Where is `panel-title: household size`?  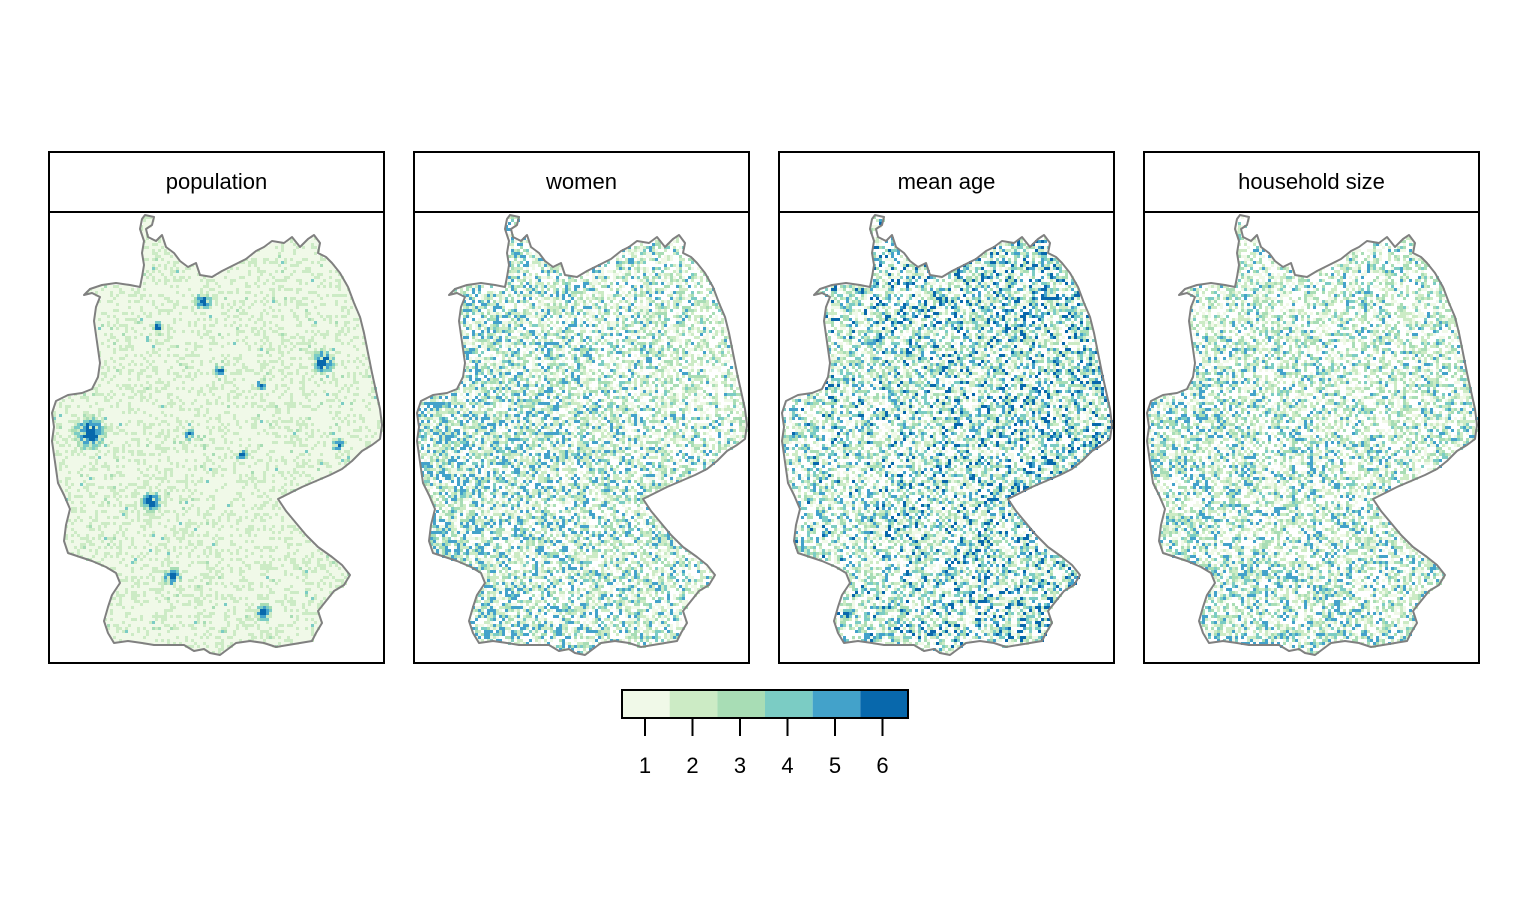 panel-title: household size is located at coordinates (1311, 183).